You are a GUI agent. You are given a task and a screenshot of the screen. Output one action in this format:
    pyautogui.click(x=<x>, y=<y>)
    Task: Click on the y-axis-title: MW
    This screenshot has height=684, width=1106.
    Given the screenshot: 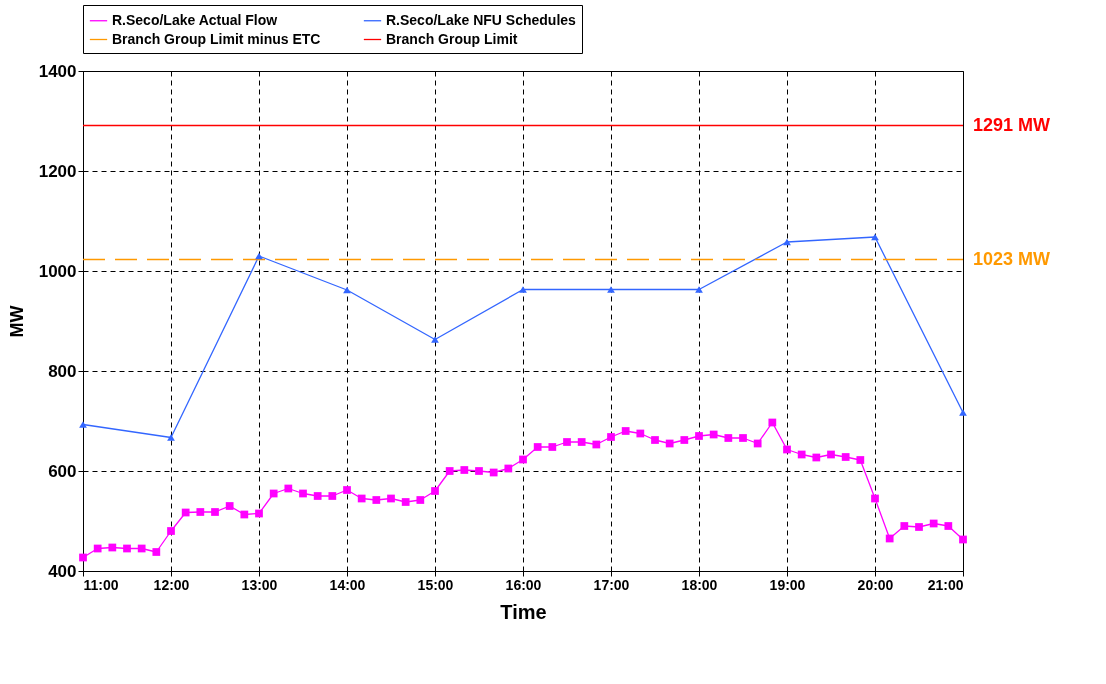 What is the action you would take?
    pyautogui.click(x=16, y=321)
    